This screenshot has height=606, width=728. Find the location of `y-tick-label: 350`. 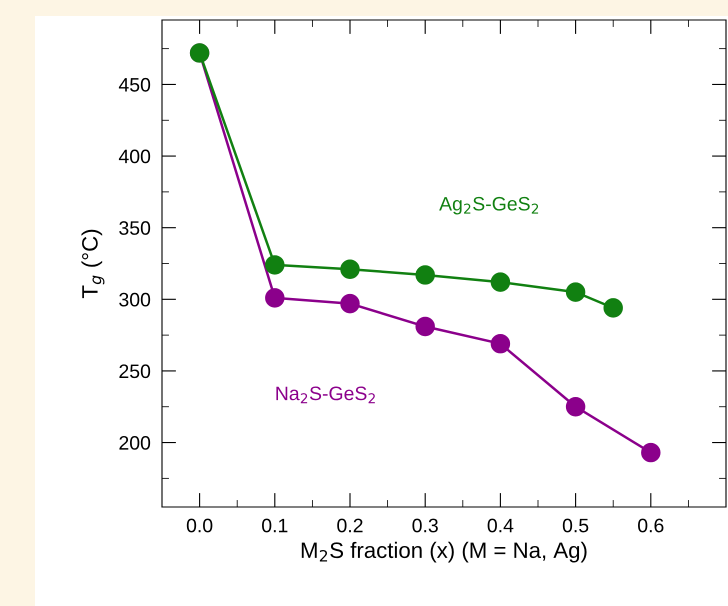

y-tick-label: 350 is located at coordinates (134, 228).